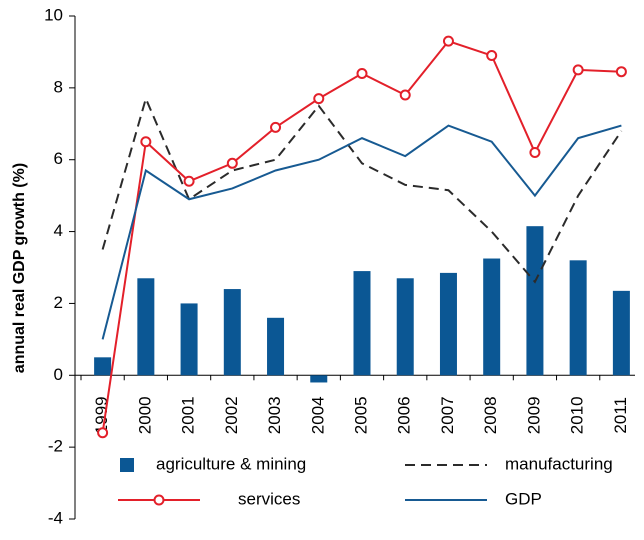 The image size is (644, 540). What do you see at coordinates (19, 268) in the screenshot?
I see `y-axis-label: annual real GDP growth (%)` at bounding box center [19, 268].